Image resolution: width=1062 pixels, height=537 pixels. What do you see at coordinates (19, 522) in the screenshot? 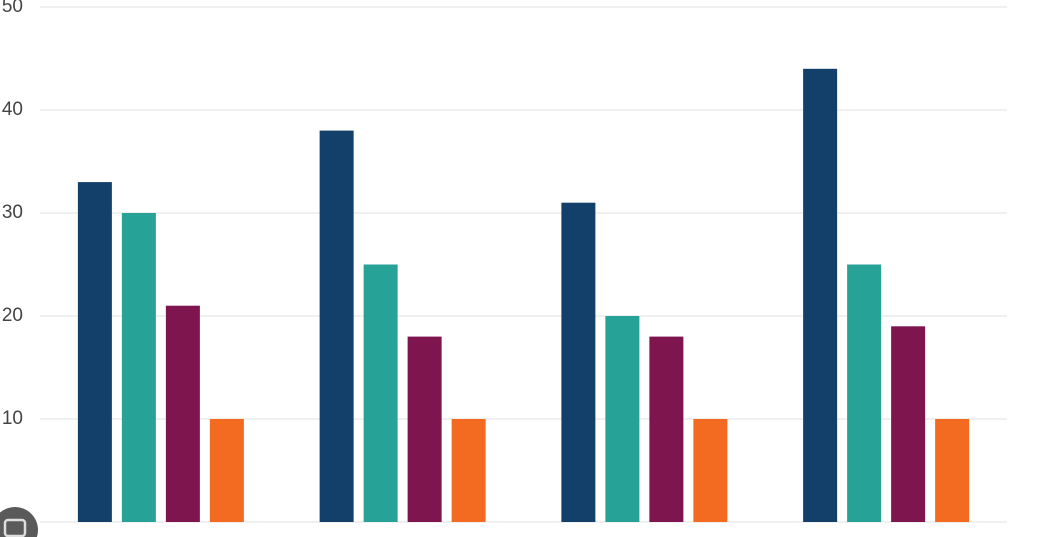
I see `overlay-icon` at bounding box center [19, 522].